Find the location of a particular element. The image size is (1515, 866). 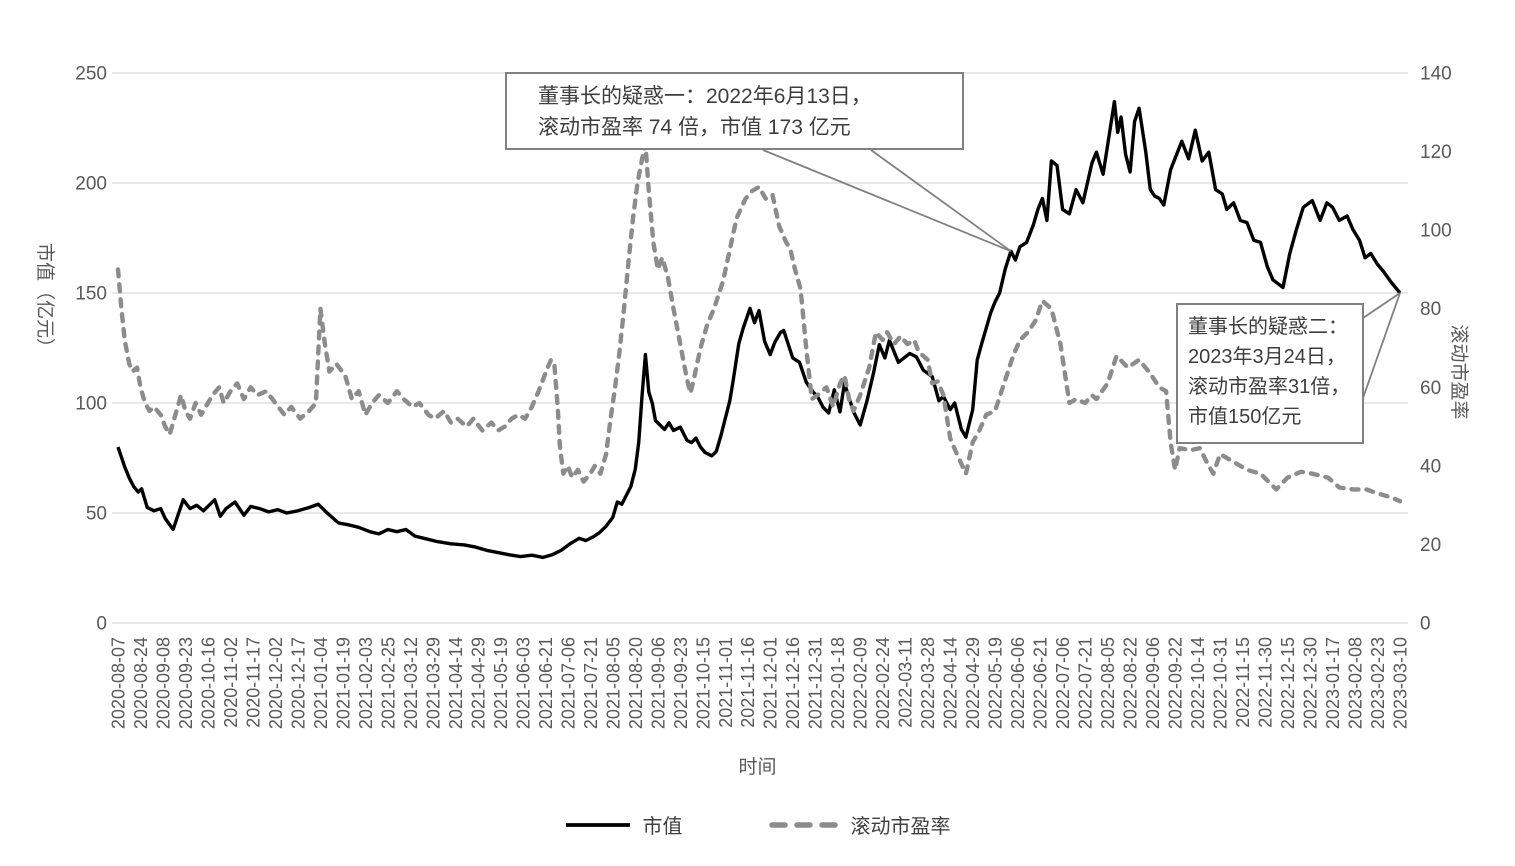

x-axis-tick: 2022-12-15 is located at coordinates (1288, 683).